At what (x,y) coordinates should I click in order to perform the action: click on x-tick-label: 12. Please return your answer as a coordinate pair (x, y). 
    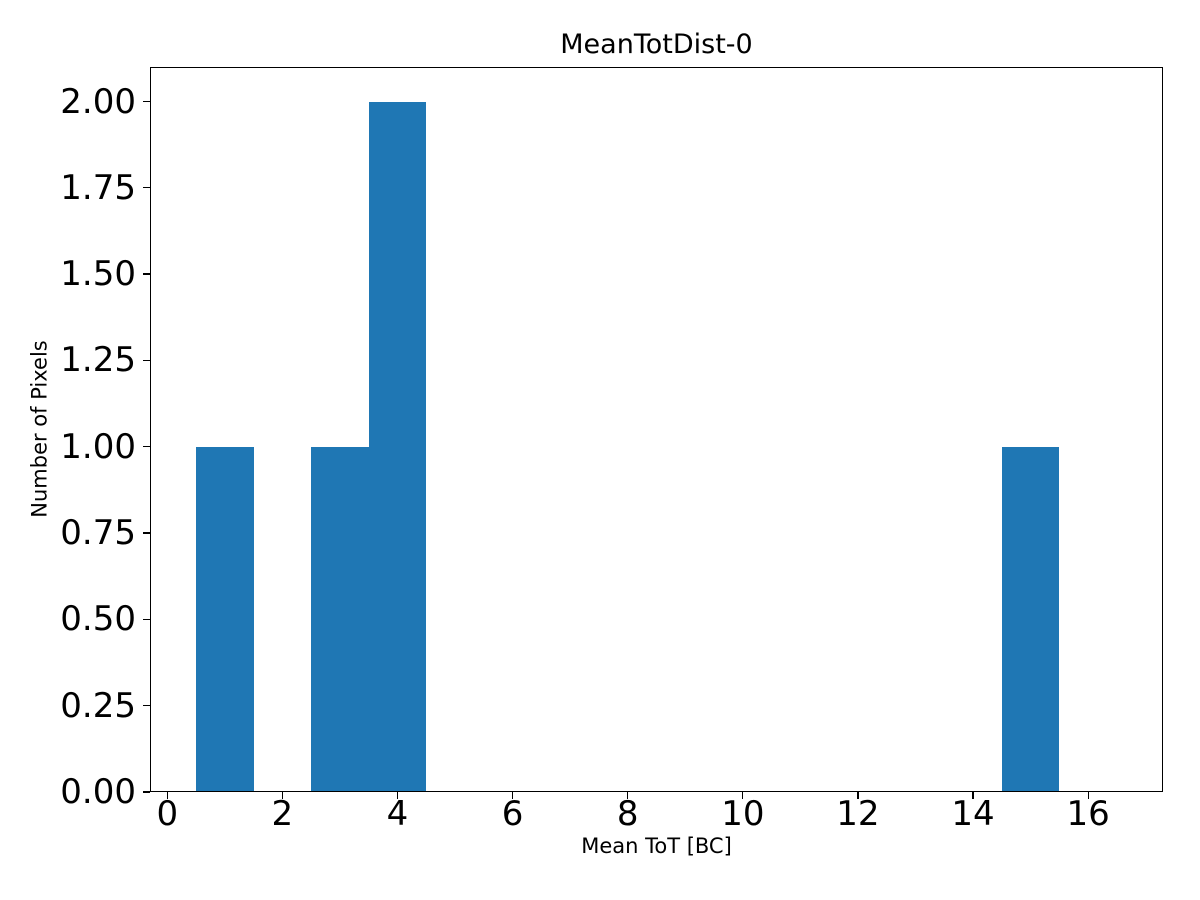
    Looking at the image, I should click on (858, 814).